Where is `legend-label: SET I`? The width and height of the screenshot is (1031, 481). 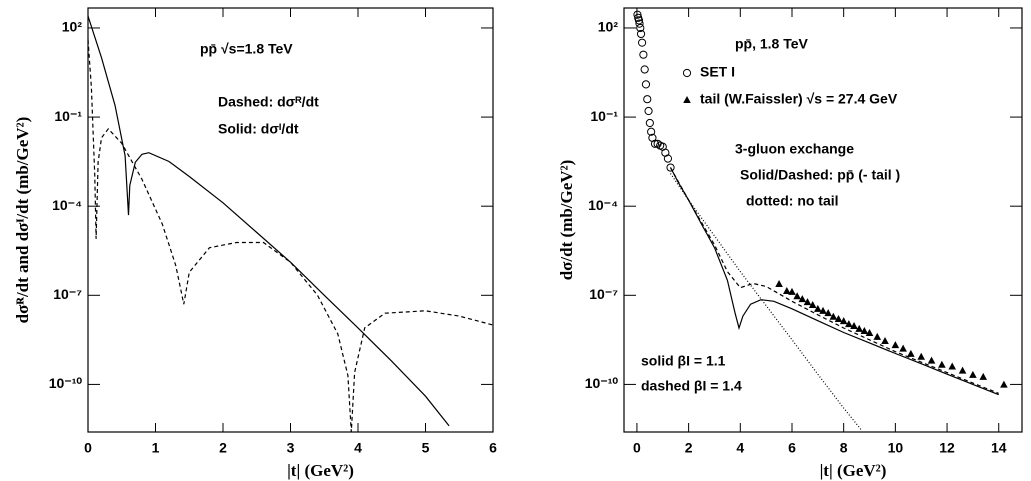 legend-label: SET I is located at coordinates (717, 72).